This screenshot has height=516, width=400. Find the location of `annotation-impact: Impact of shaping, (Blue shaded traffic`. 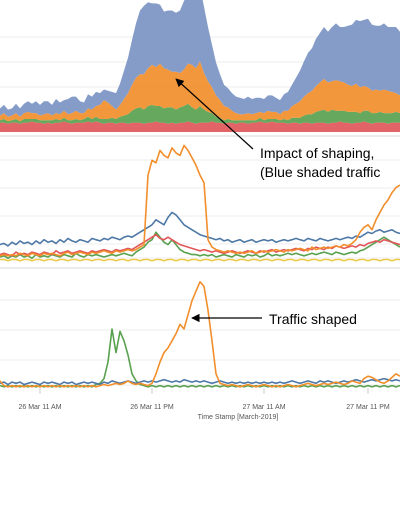

annotation-impact: Impact of shaping, (Blue shaded traffic is located at coordinates (277, 129).